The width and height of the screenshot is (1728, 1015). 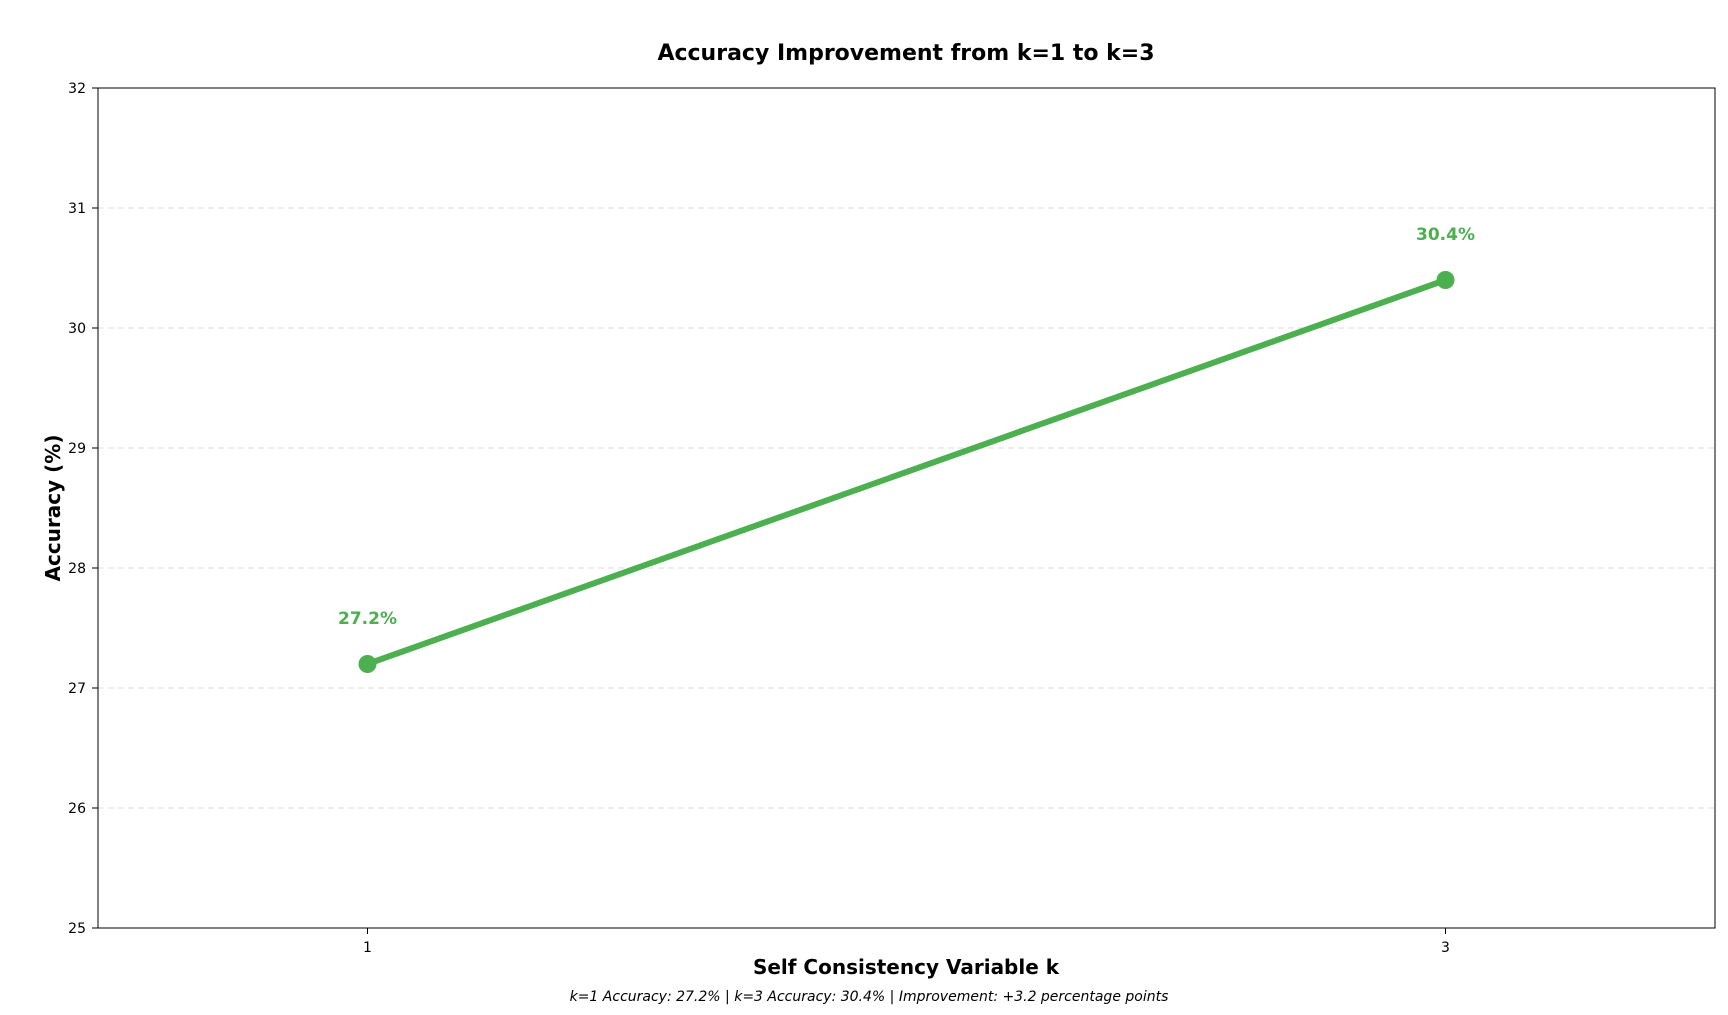 I want to click on chart-title: Accuracy Improvement from k=1 to k=3, so click(x=905, y=53).